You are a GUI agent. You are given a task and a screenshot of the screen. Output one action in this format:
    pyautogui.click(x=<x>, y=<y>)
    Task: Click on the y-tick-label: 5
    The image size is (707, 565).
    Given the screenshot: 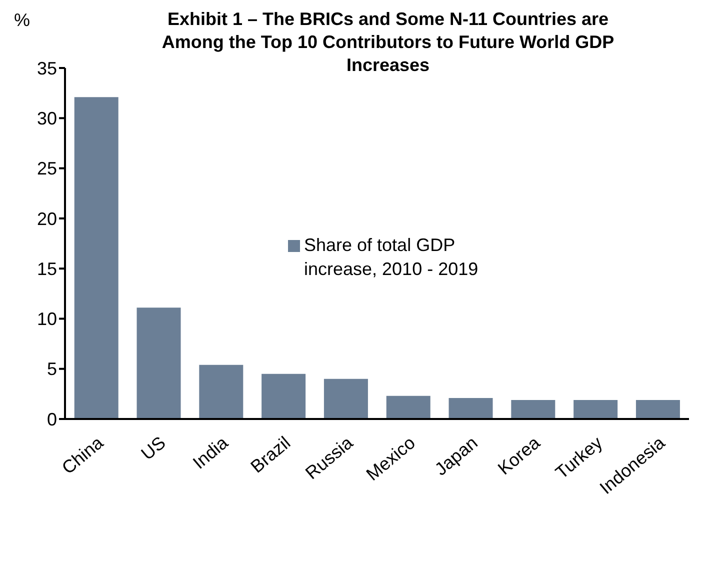 What is the action you would take?
    pyautogui.click(x=51, y=369)
    